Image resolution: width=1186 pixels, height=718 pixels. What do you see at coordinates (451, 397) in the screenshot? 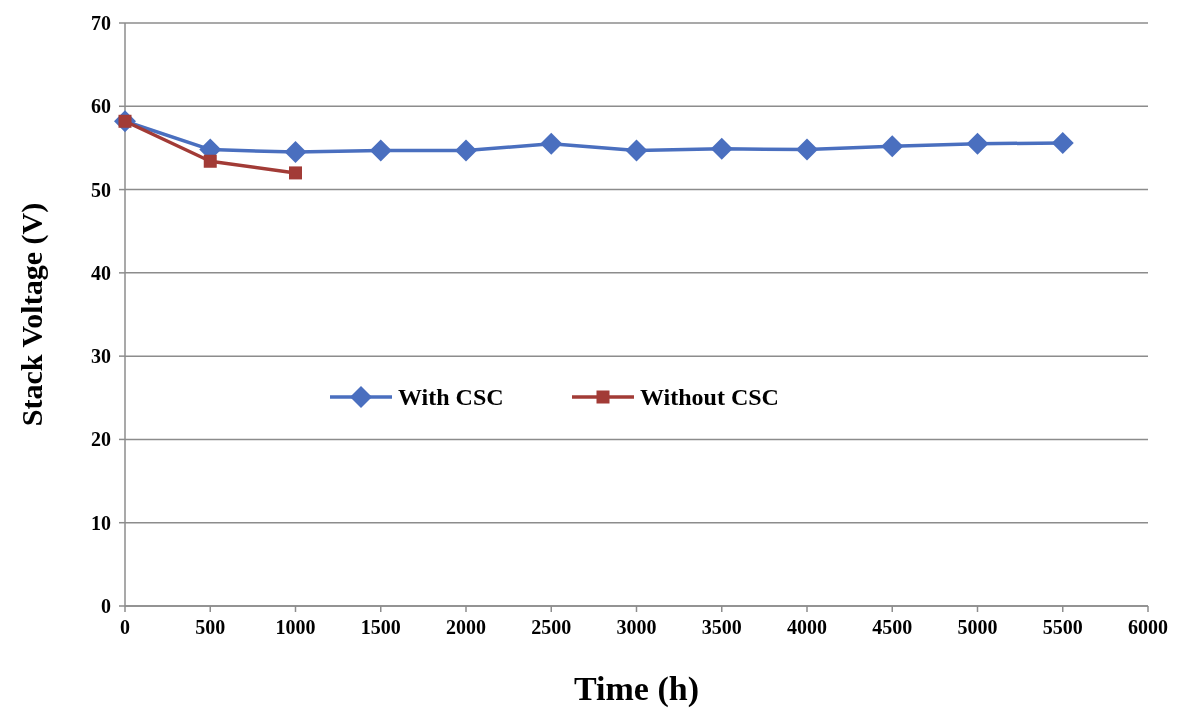
I see `legend-label: With CSC` at bounding box center [451, 397].